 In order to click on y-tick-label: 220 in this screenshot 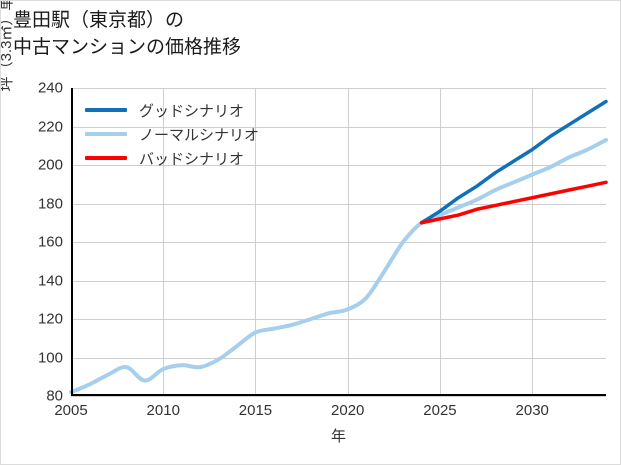, I will do `click(50, 126)`.